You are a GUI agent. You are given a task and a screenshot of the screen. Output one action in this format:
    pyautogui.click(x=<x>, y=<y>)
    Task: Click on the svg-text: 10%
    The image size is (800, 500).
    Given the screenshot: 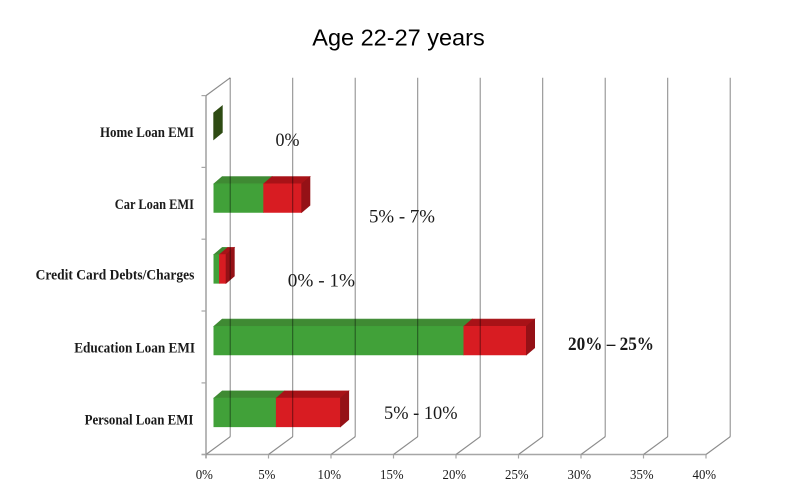 What is the action you would take?
    pyautogui.click(x=330, y=475)
    